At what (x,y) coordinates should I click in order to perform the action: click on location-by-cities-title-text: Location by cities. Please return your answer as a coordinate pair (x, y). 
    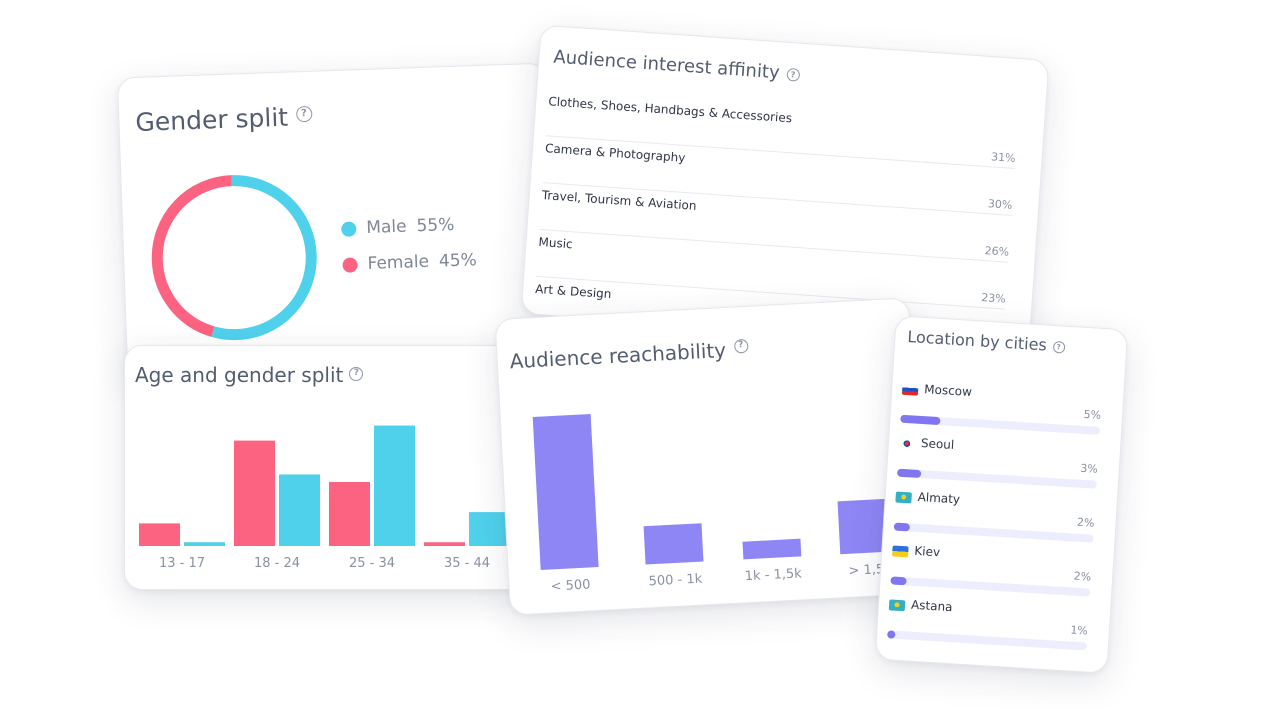
    Looking at the image, I should click on (977, 340).